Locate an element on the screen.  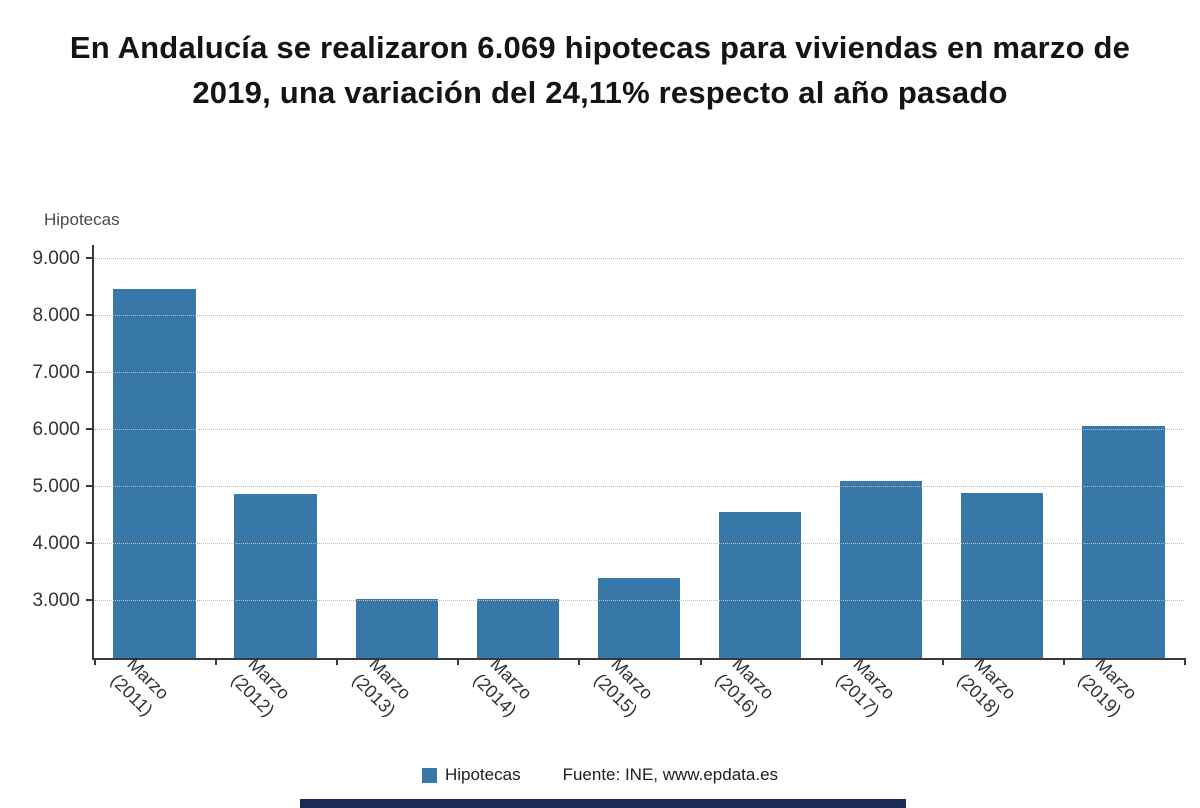
x-tick-label: Marzo (2017) is located at coordinates (866, 687).